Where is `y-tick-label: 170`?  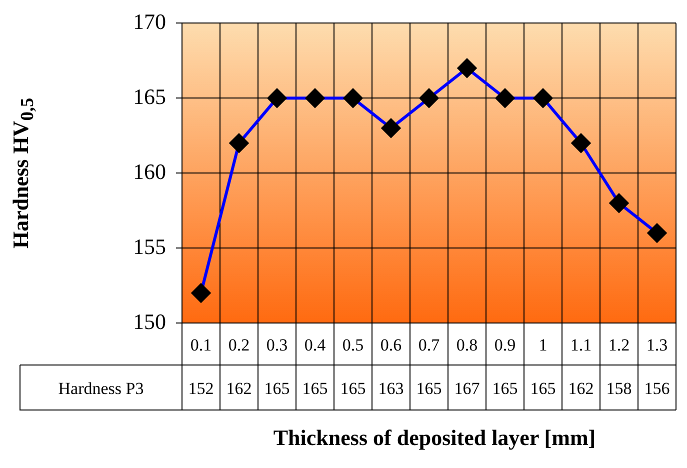 y-tick-label: 170 is located at coordinates (149, 21).